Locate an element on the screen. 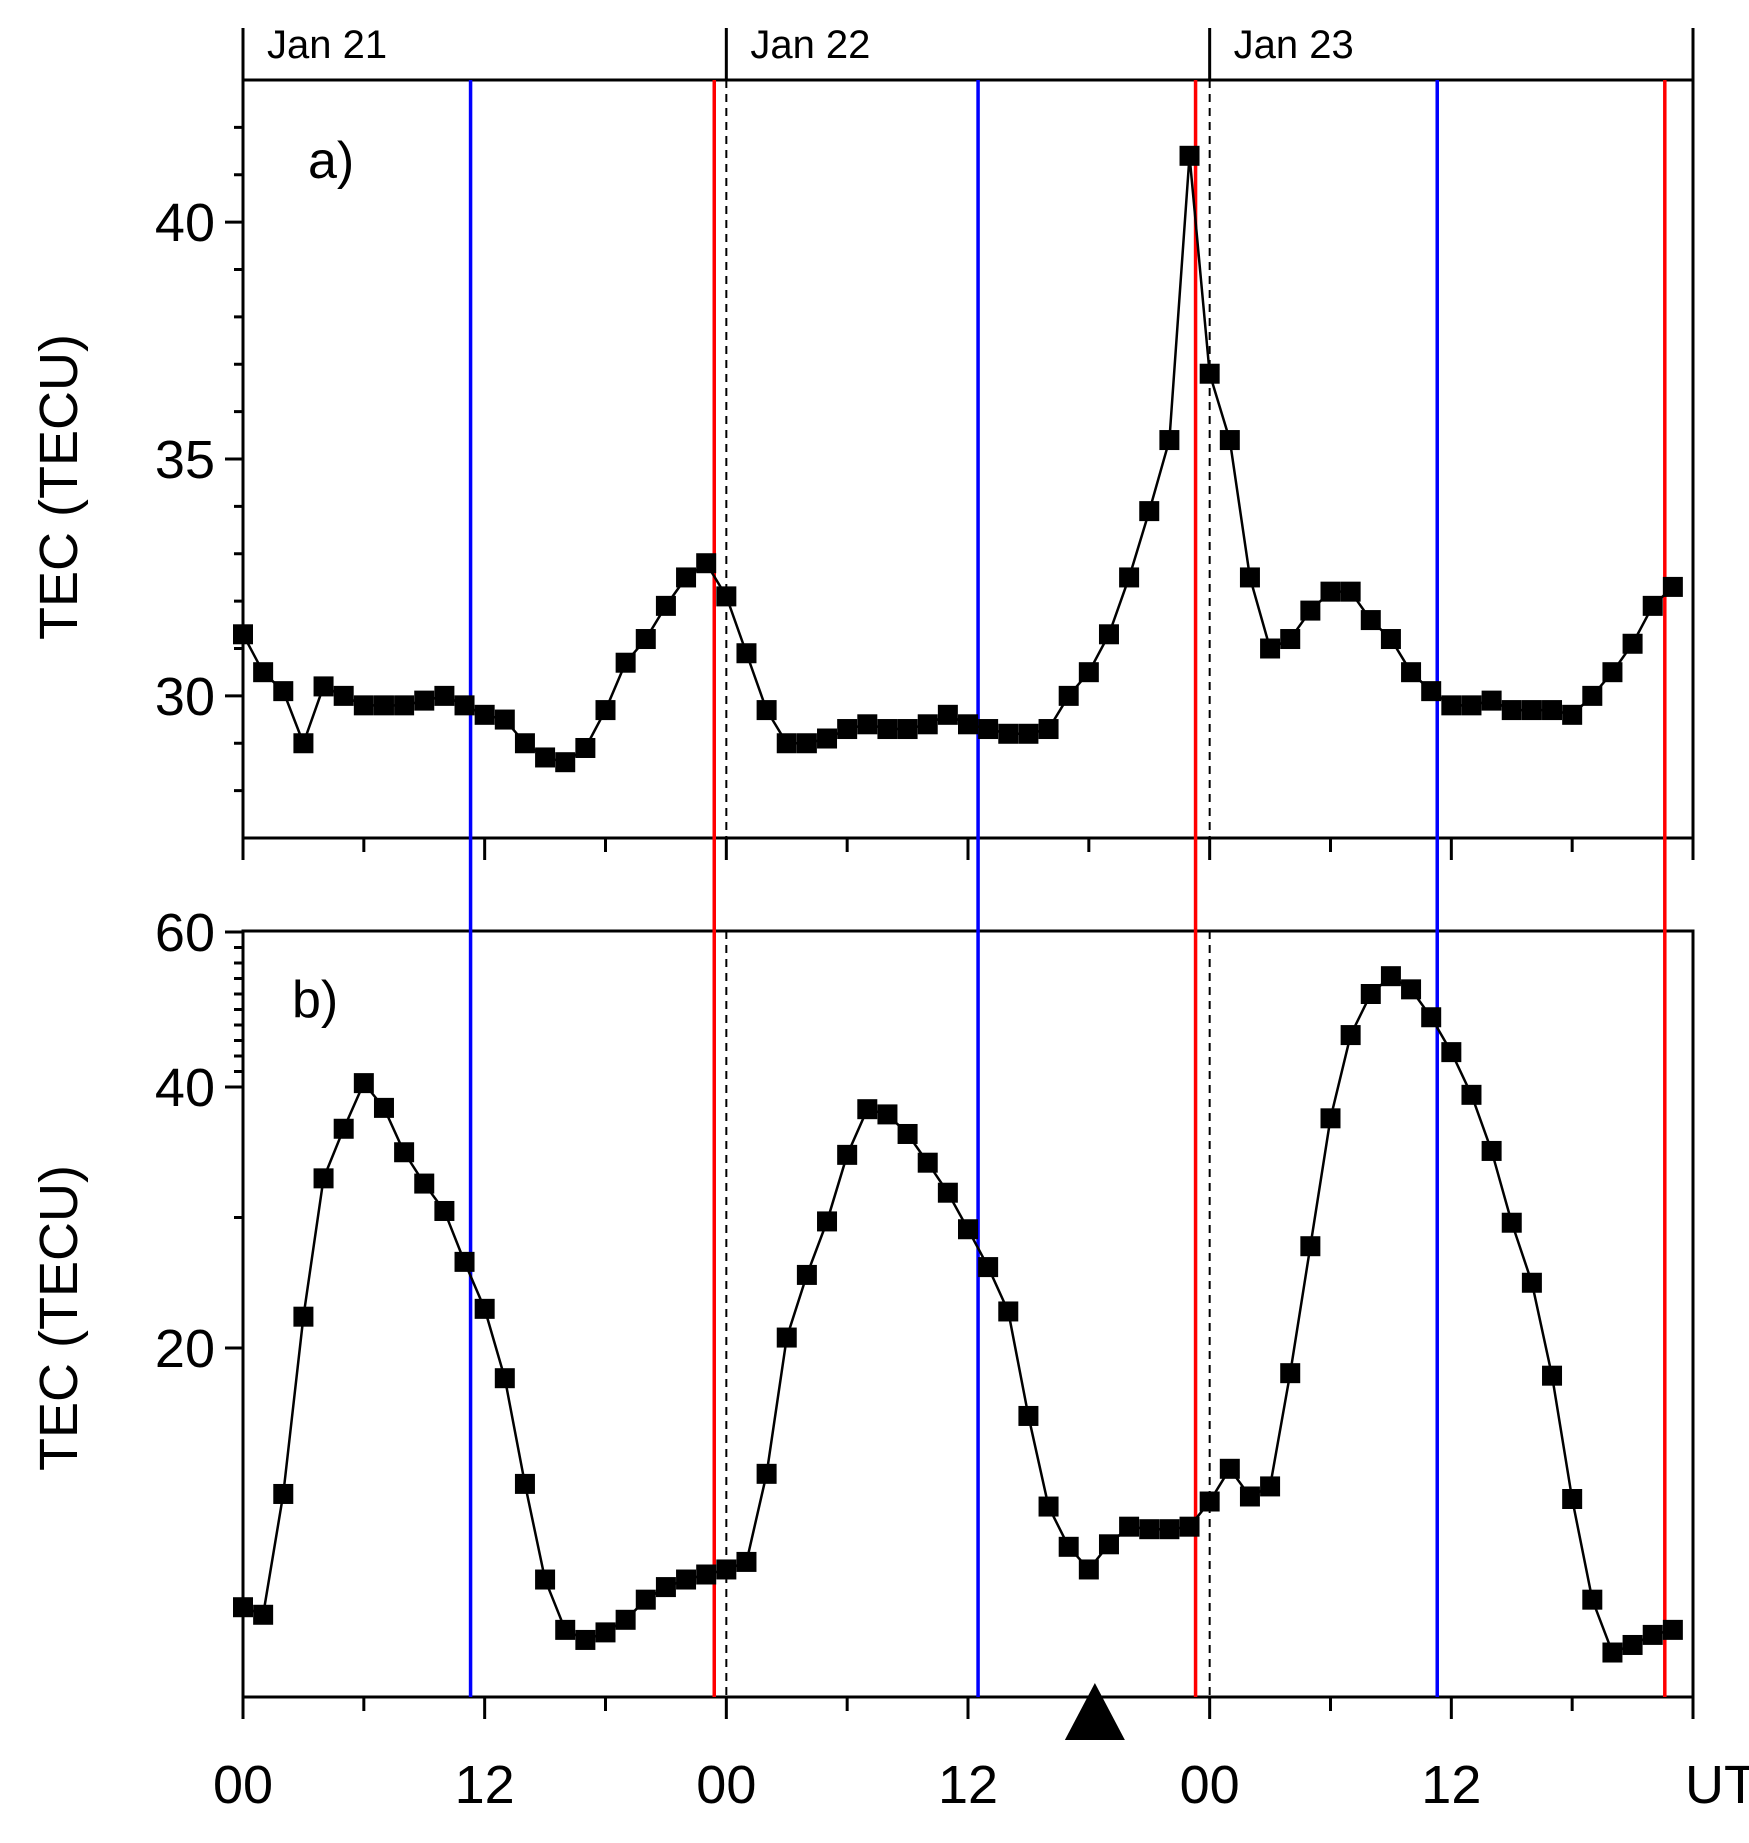 This screenshot has height=1843, width=1749. x-tick-label: UT is located at coordinates (1717, 1785).